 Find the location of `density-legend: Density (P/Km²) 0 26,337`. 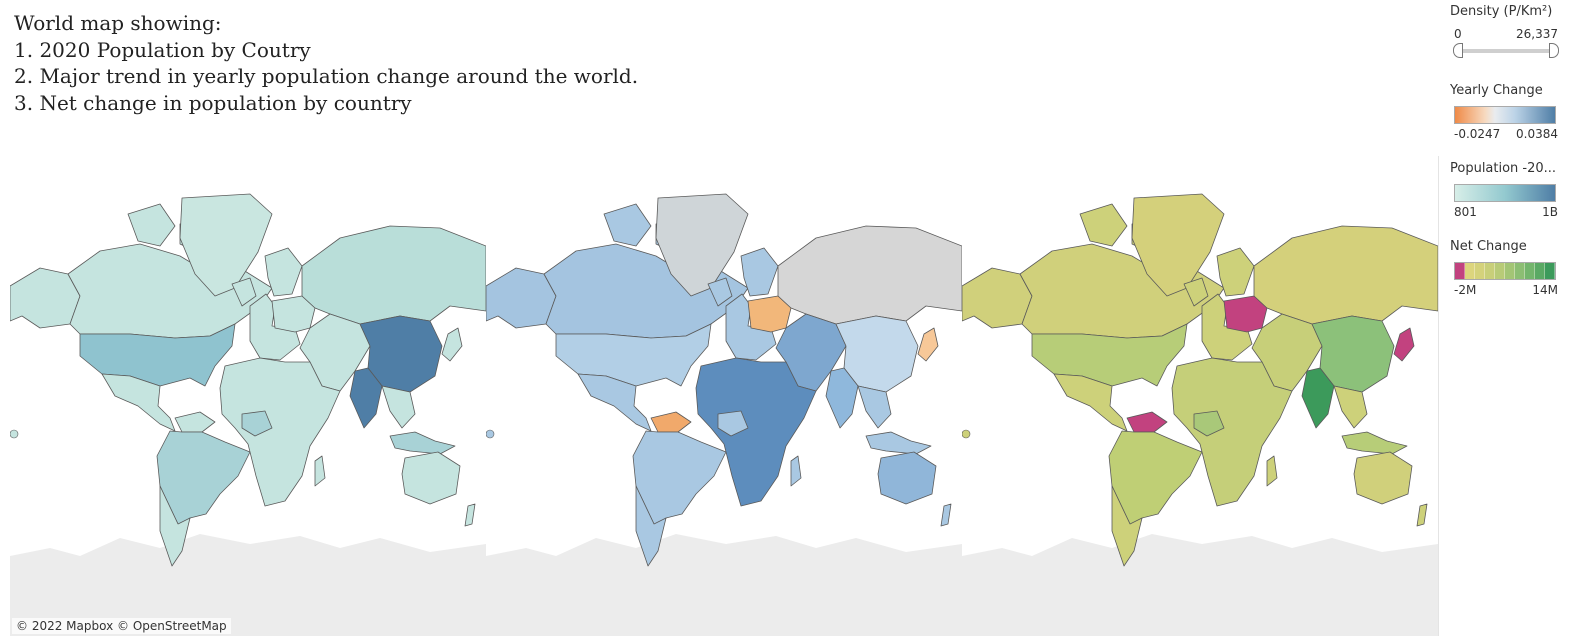

density-legend: Density (P/Km²) 0 26,337 is located at coordinates (1506, 31).